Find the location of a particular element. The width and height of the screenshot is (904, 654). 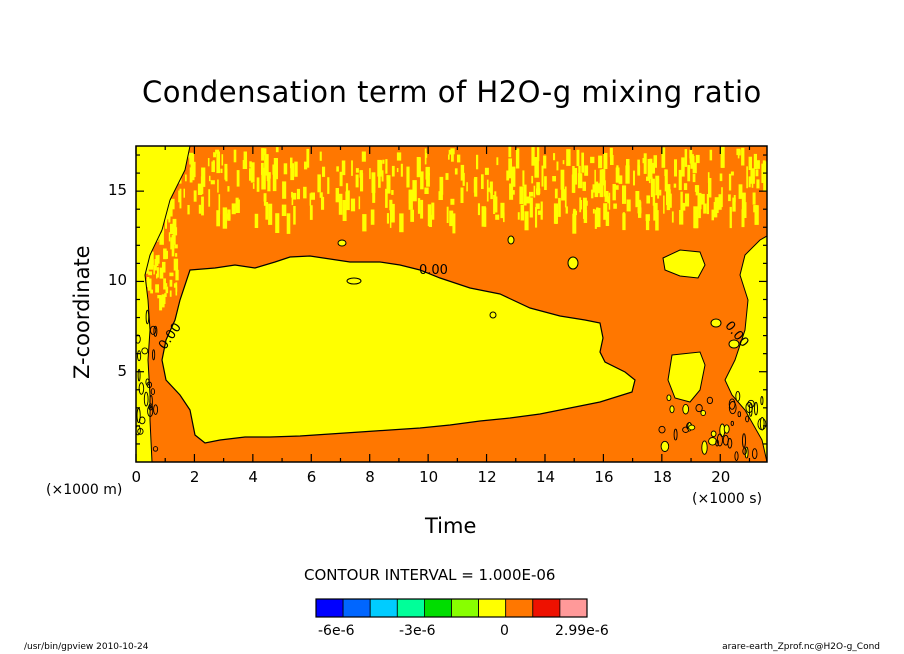

colorbar-label: 2.99e-6 is located at coordinates (582, 631).